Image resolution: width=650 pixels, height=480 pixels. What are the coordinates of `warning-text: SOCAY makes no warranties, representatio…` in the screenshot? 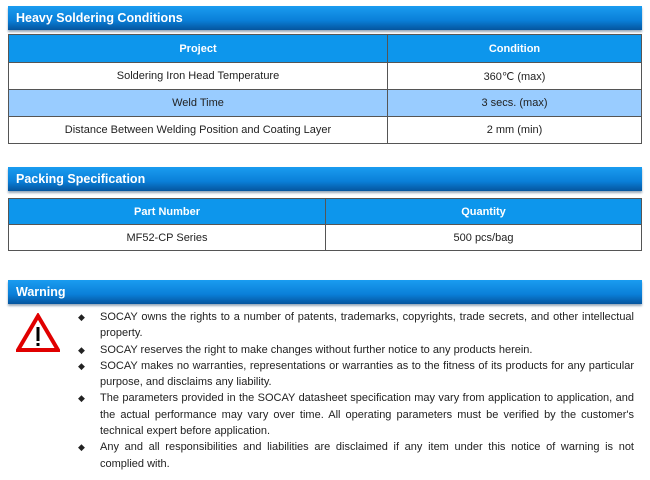 It's located at (367, 374).